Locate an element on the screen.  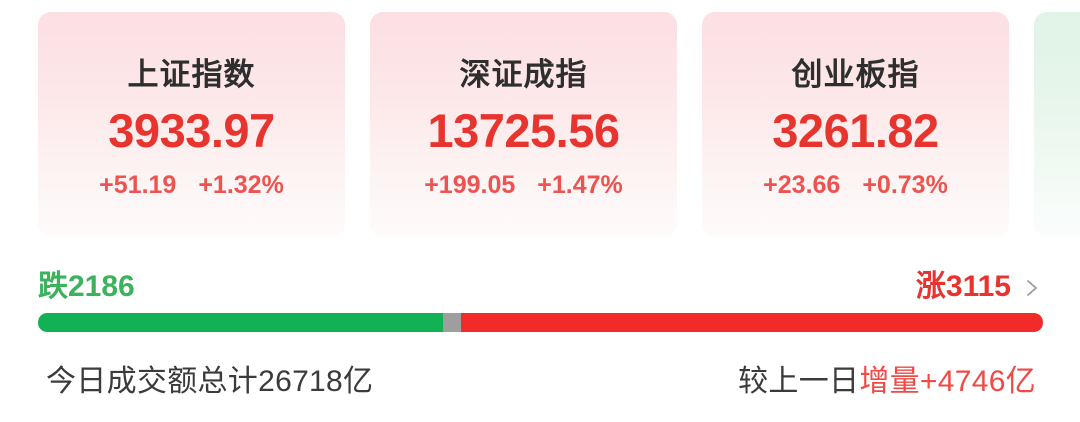
comparison-prefix: 较上一日 is located at coordinates (799, 381).